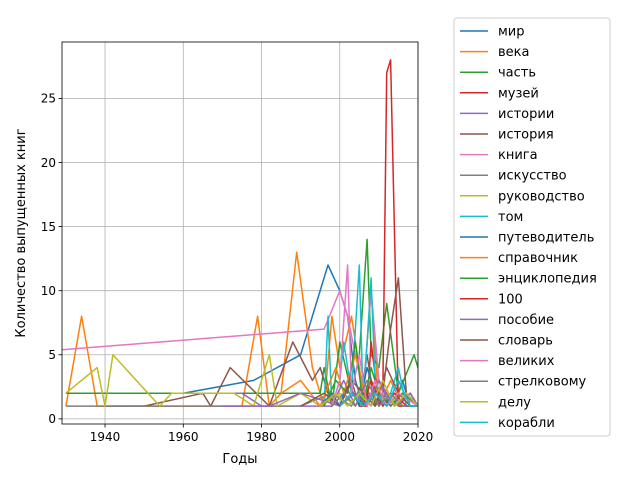  Describe the element at coordinates (105, 437) in the screenshot. I see `x-tick-label: 1940` at that location.